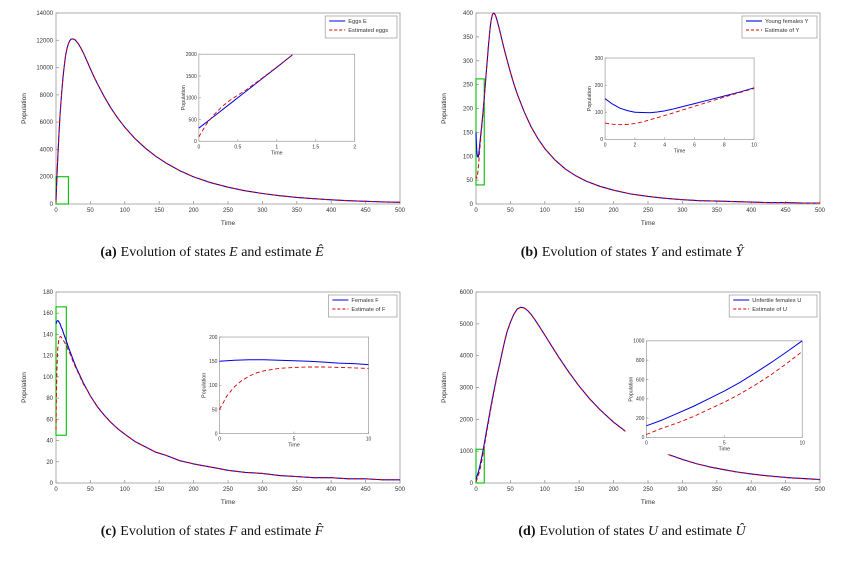 Image resolution: width=844 pixels, height=569 pixels. What do you see at coordinates (640, 361) in the screenshot?
I see `svg-text: 800` at bounding box center [640, 361].